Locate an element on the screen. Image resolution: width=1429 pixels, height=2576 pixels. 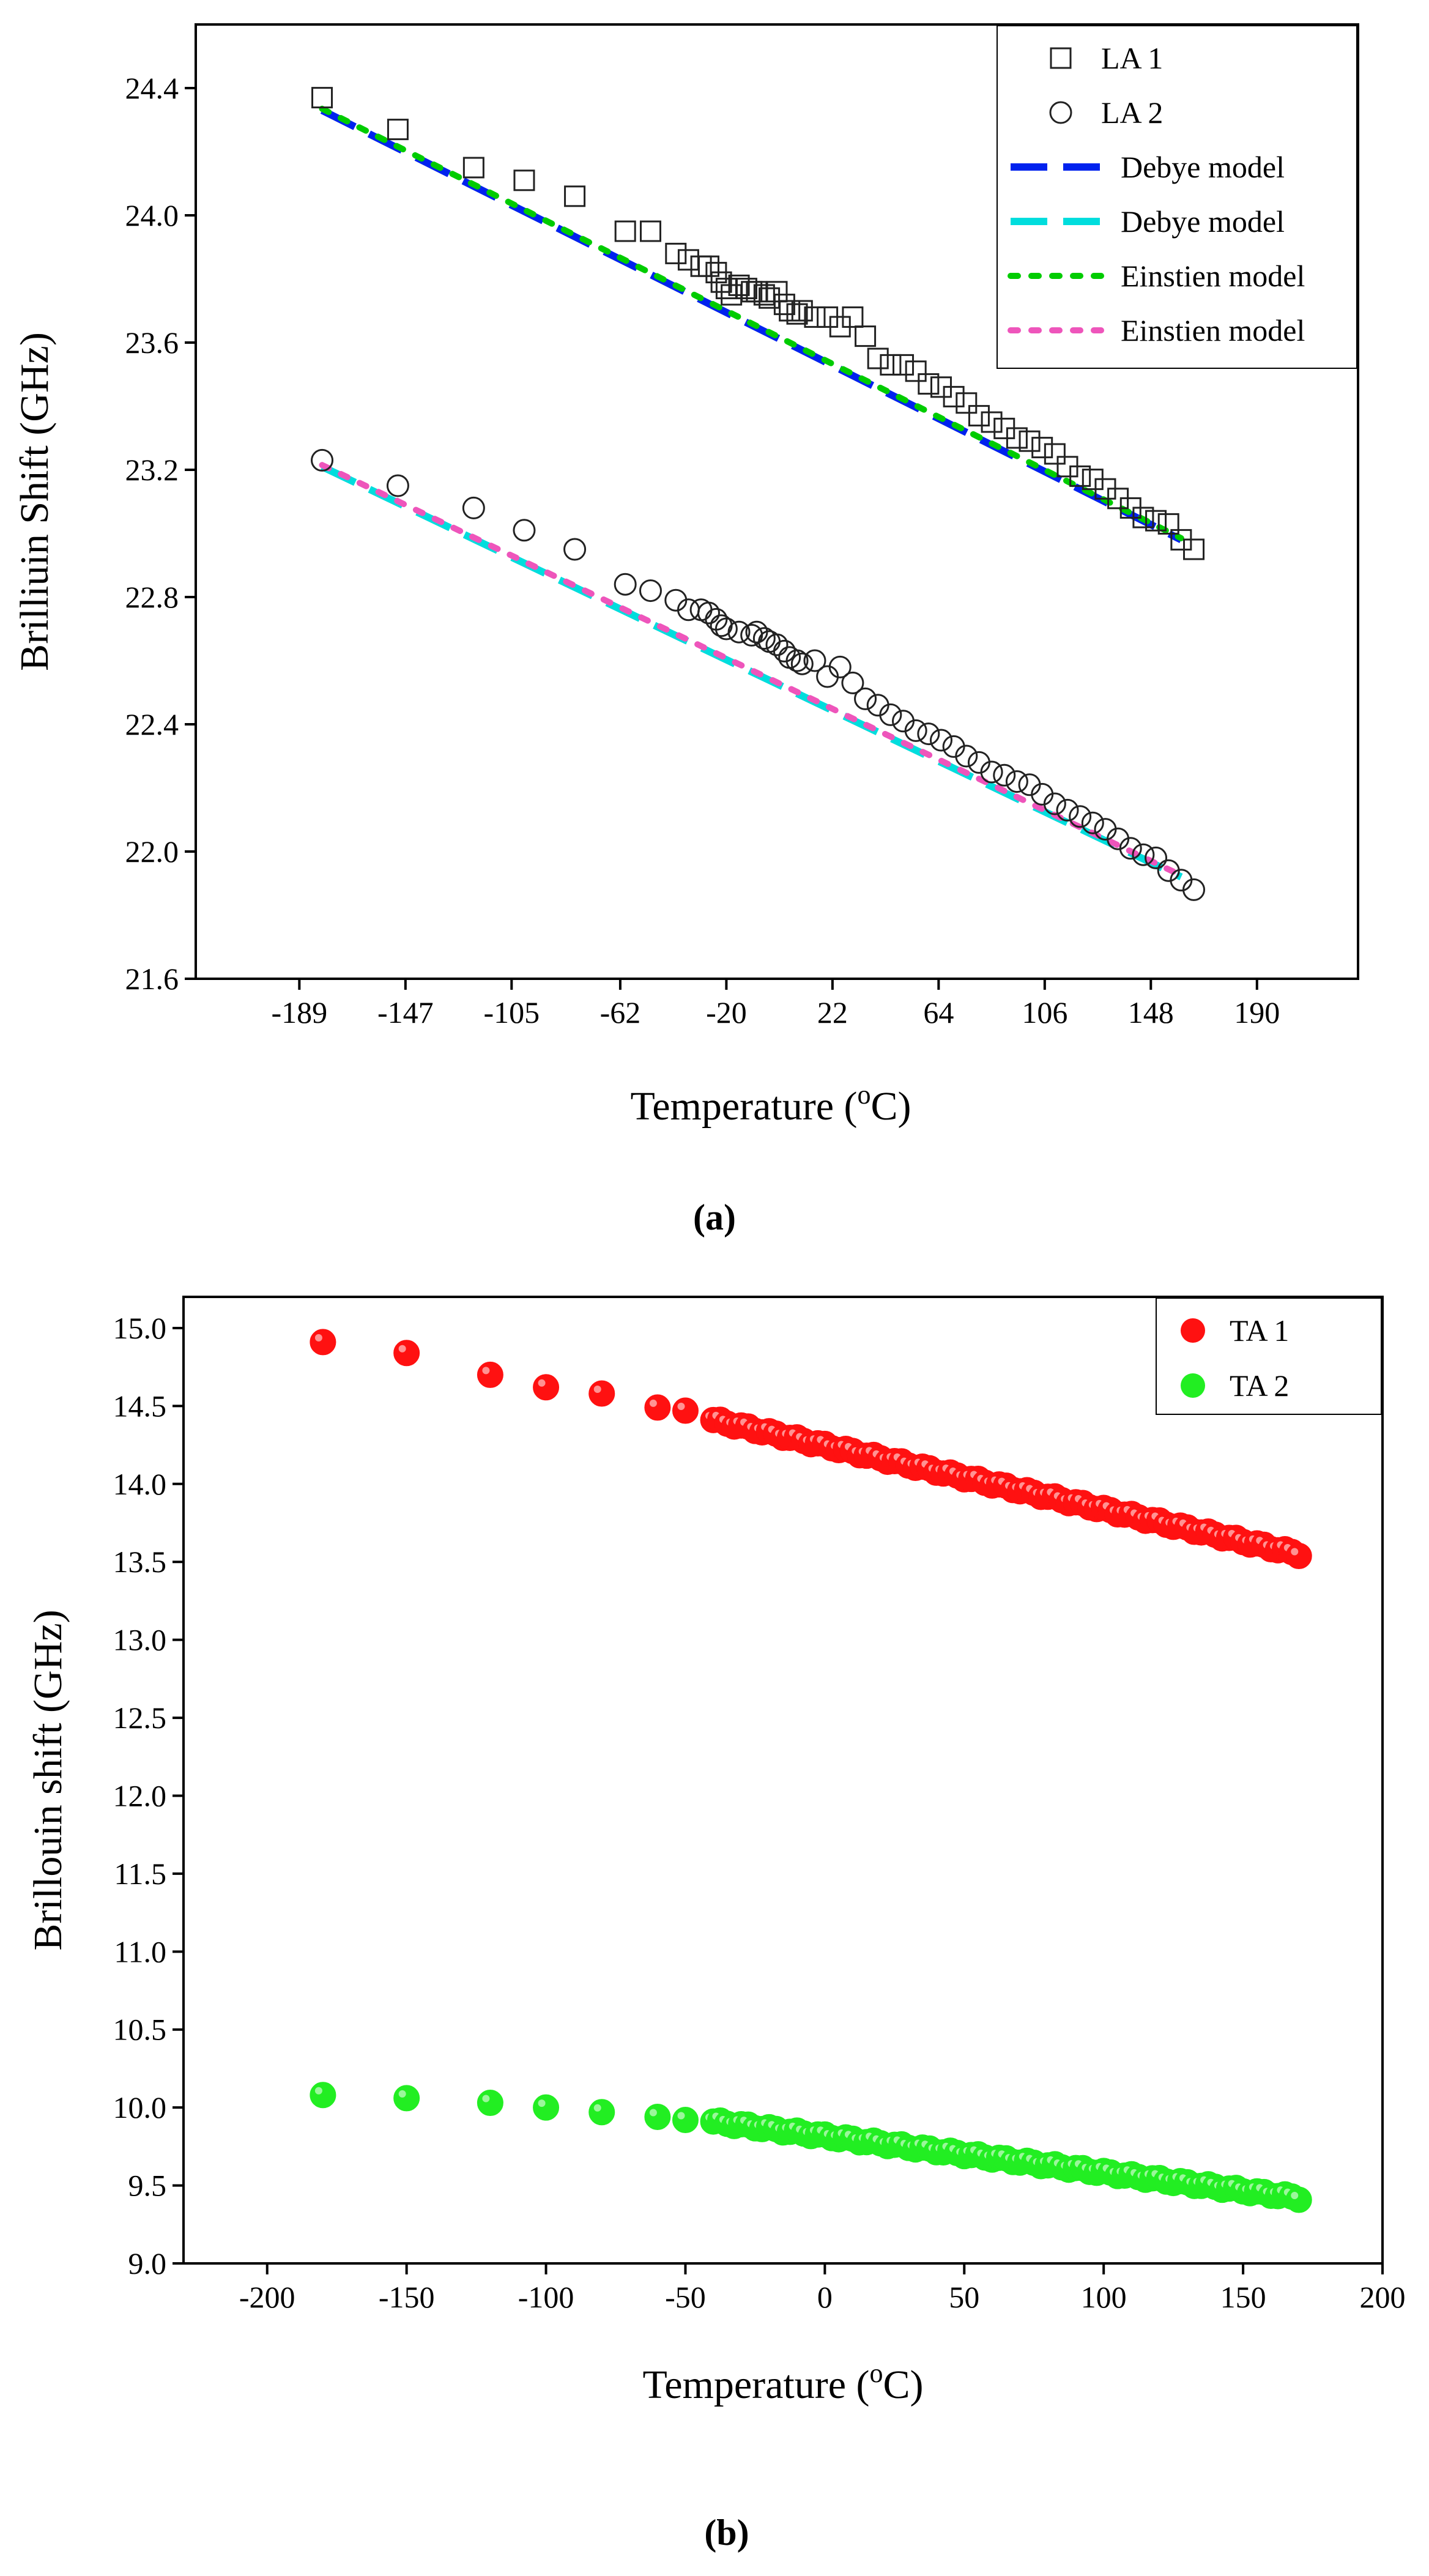
a-xtick-label: -20 is located at coordinates (726, 1012).